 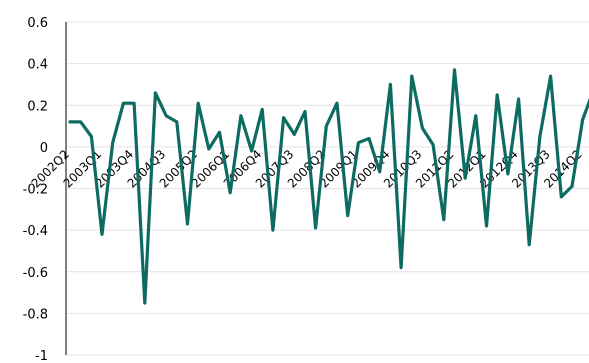 I want to click on y-tick-label: -0.8, so click(x=35, y=314).